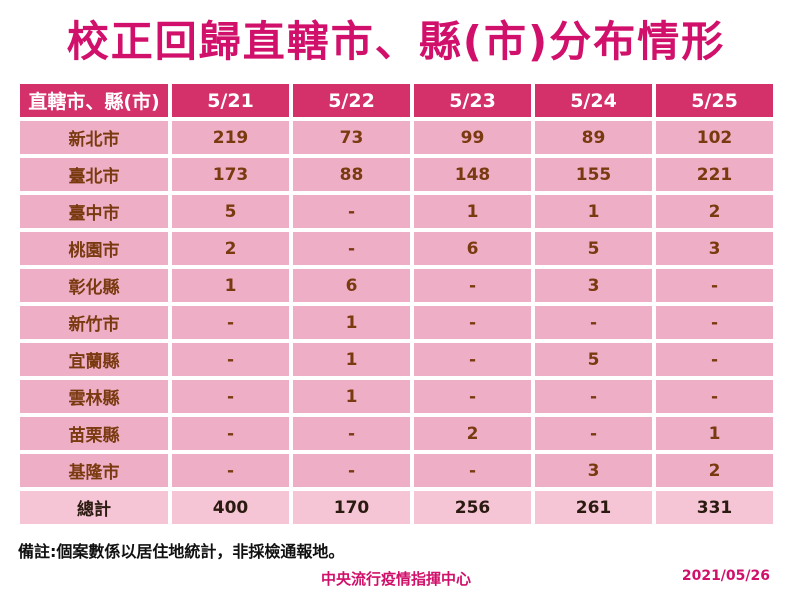 Image resolution: width=792 pixels, height=594 pixels. I want to click on table-cell-value: 148, so click(472, 174).